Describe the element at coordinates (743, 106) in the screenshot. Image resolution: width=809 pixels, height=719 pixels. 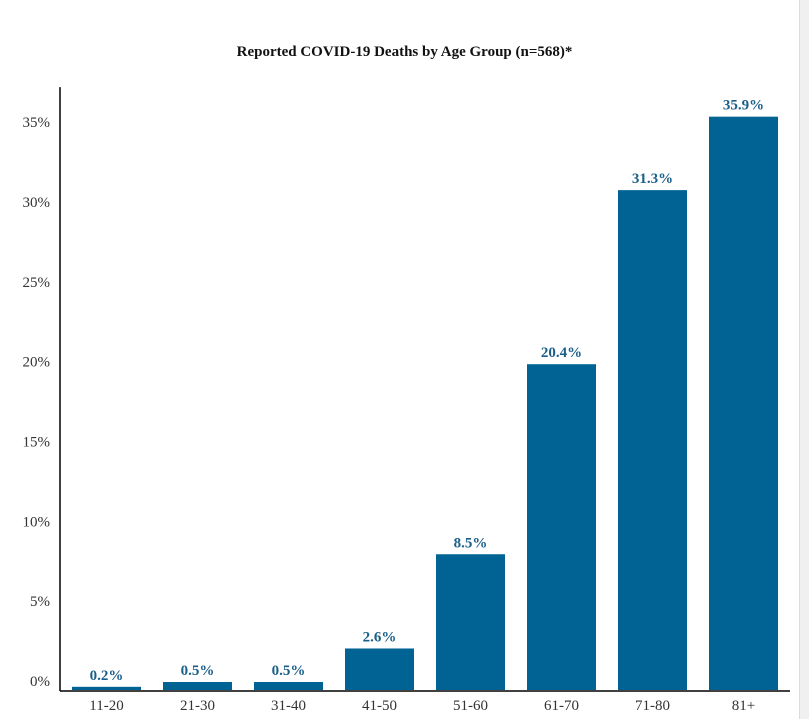
I see `bar-value-label: 35.9%` at that location.